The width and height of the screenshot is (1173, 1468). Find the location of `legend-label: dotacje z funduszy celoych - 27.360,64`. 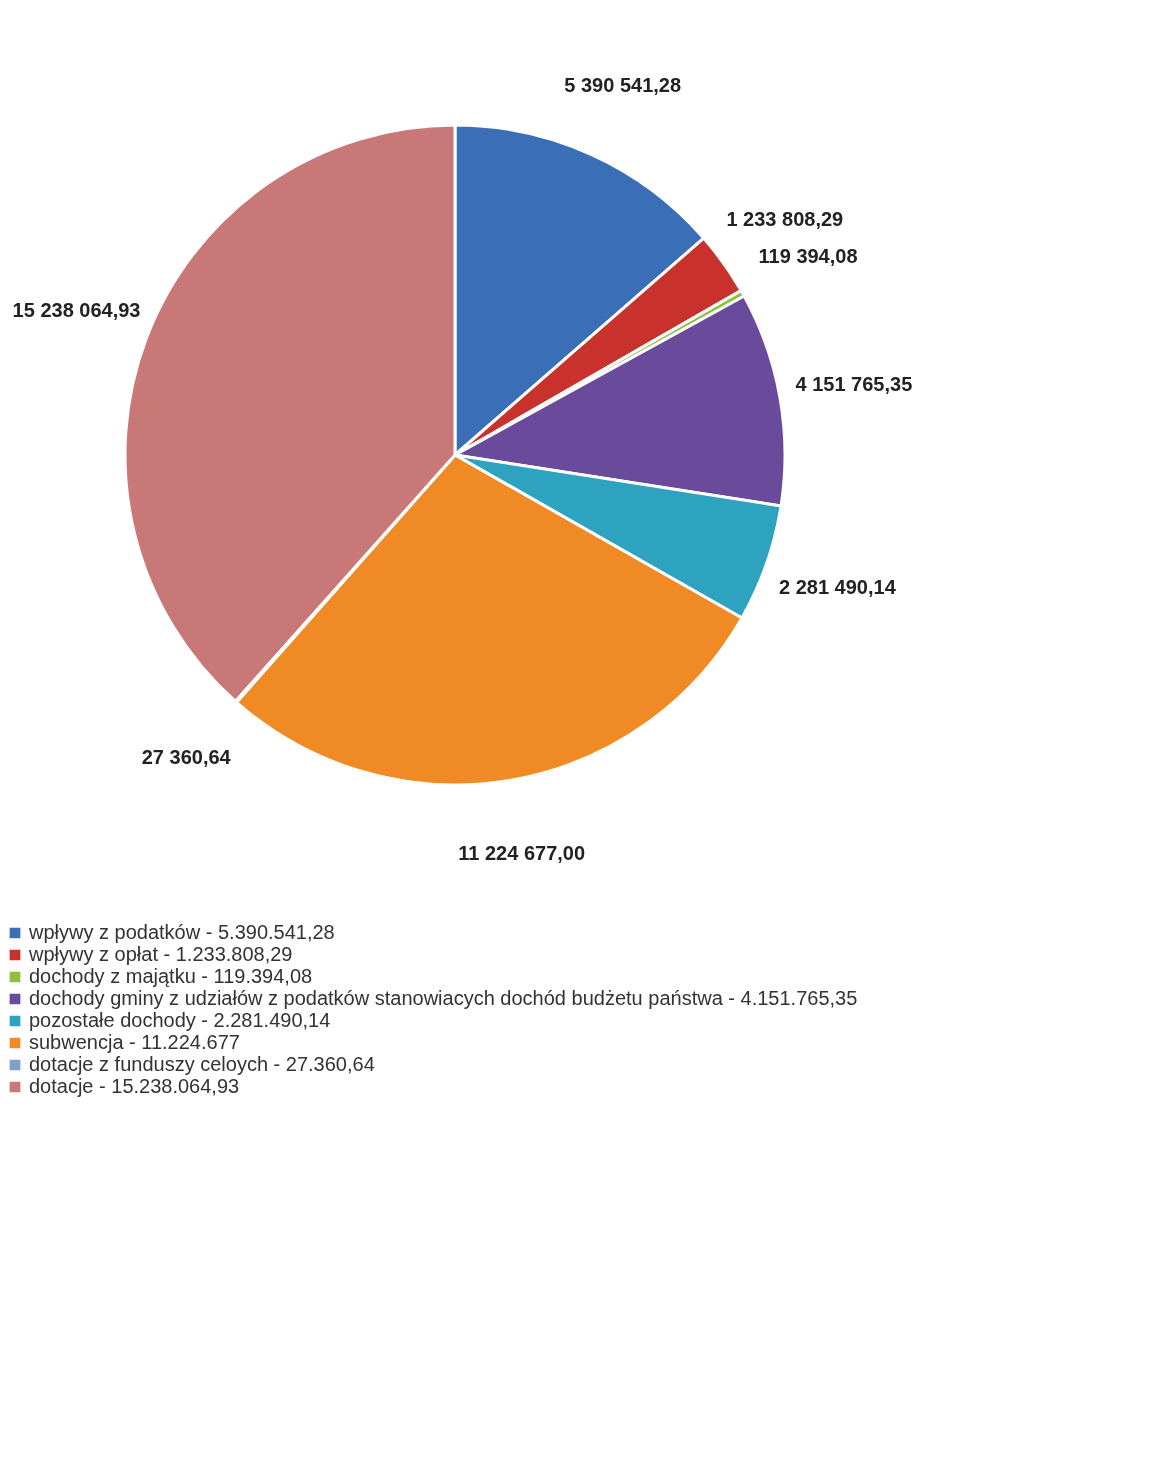

legend-label: dotacje z funduszy celoych - 27.360,64 is located at coordinates (202, 1064).